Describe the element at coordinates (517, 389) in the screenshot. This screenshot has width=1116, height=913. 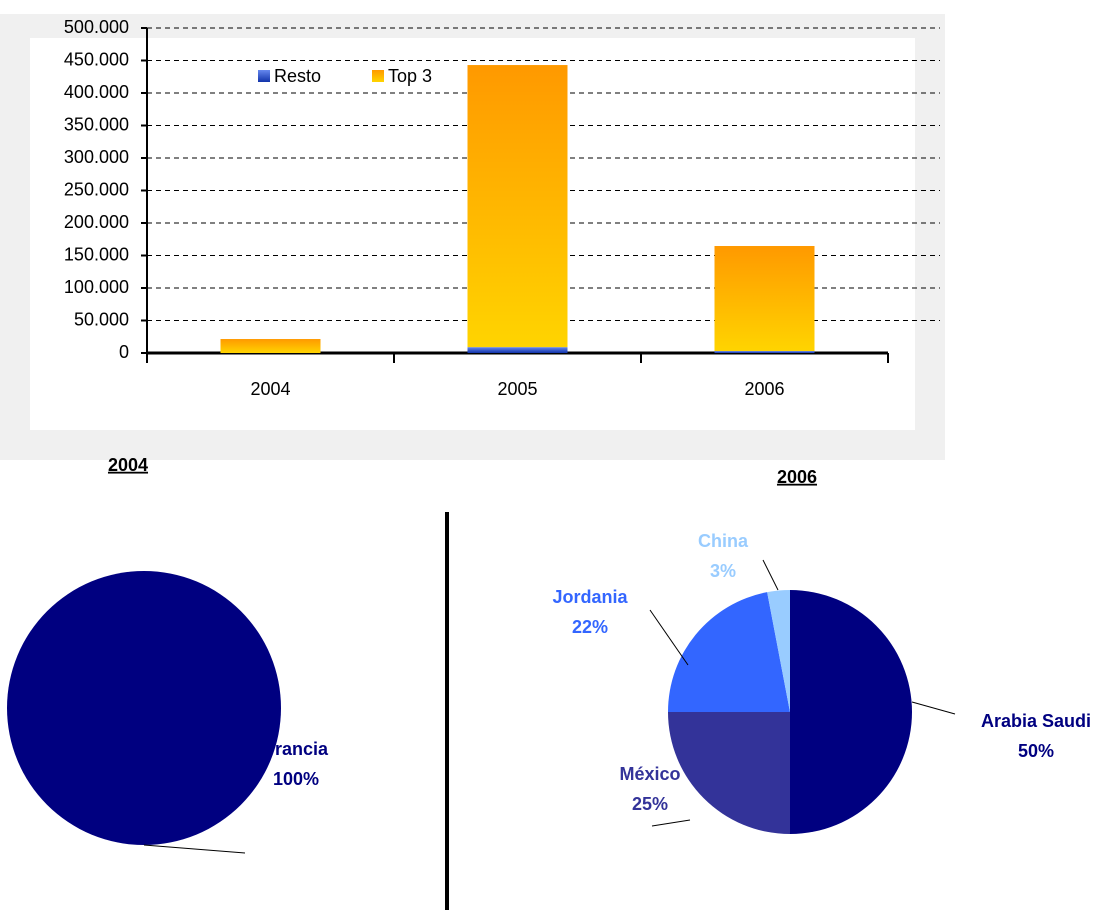
I see `x-tick-label: 2005` at that location.